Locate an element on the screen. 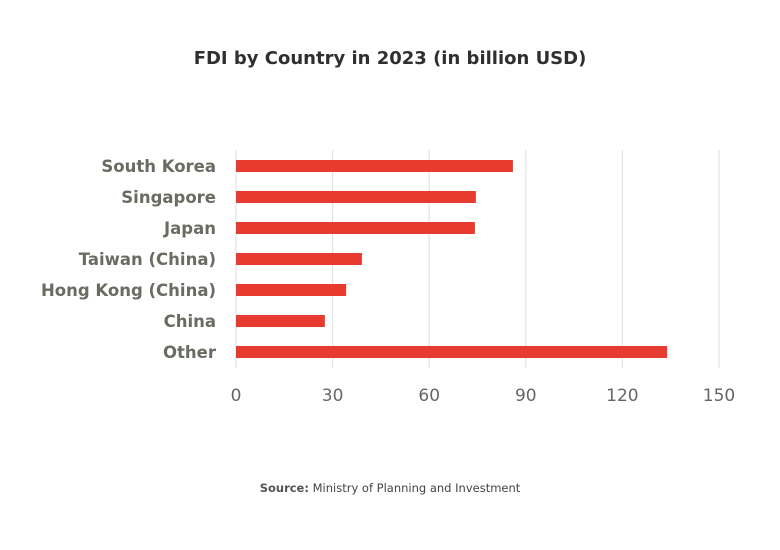 This screenshot has height=550, width=780. bar-hong-kong-china is located at coordinates (291, 290).